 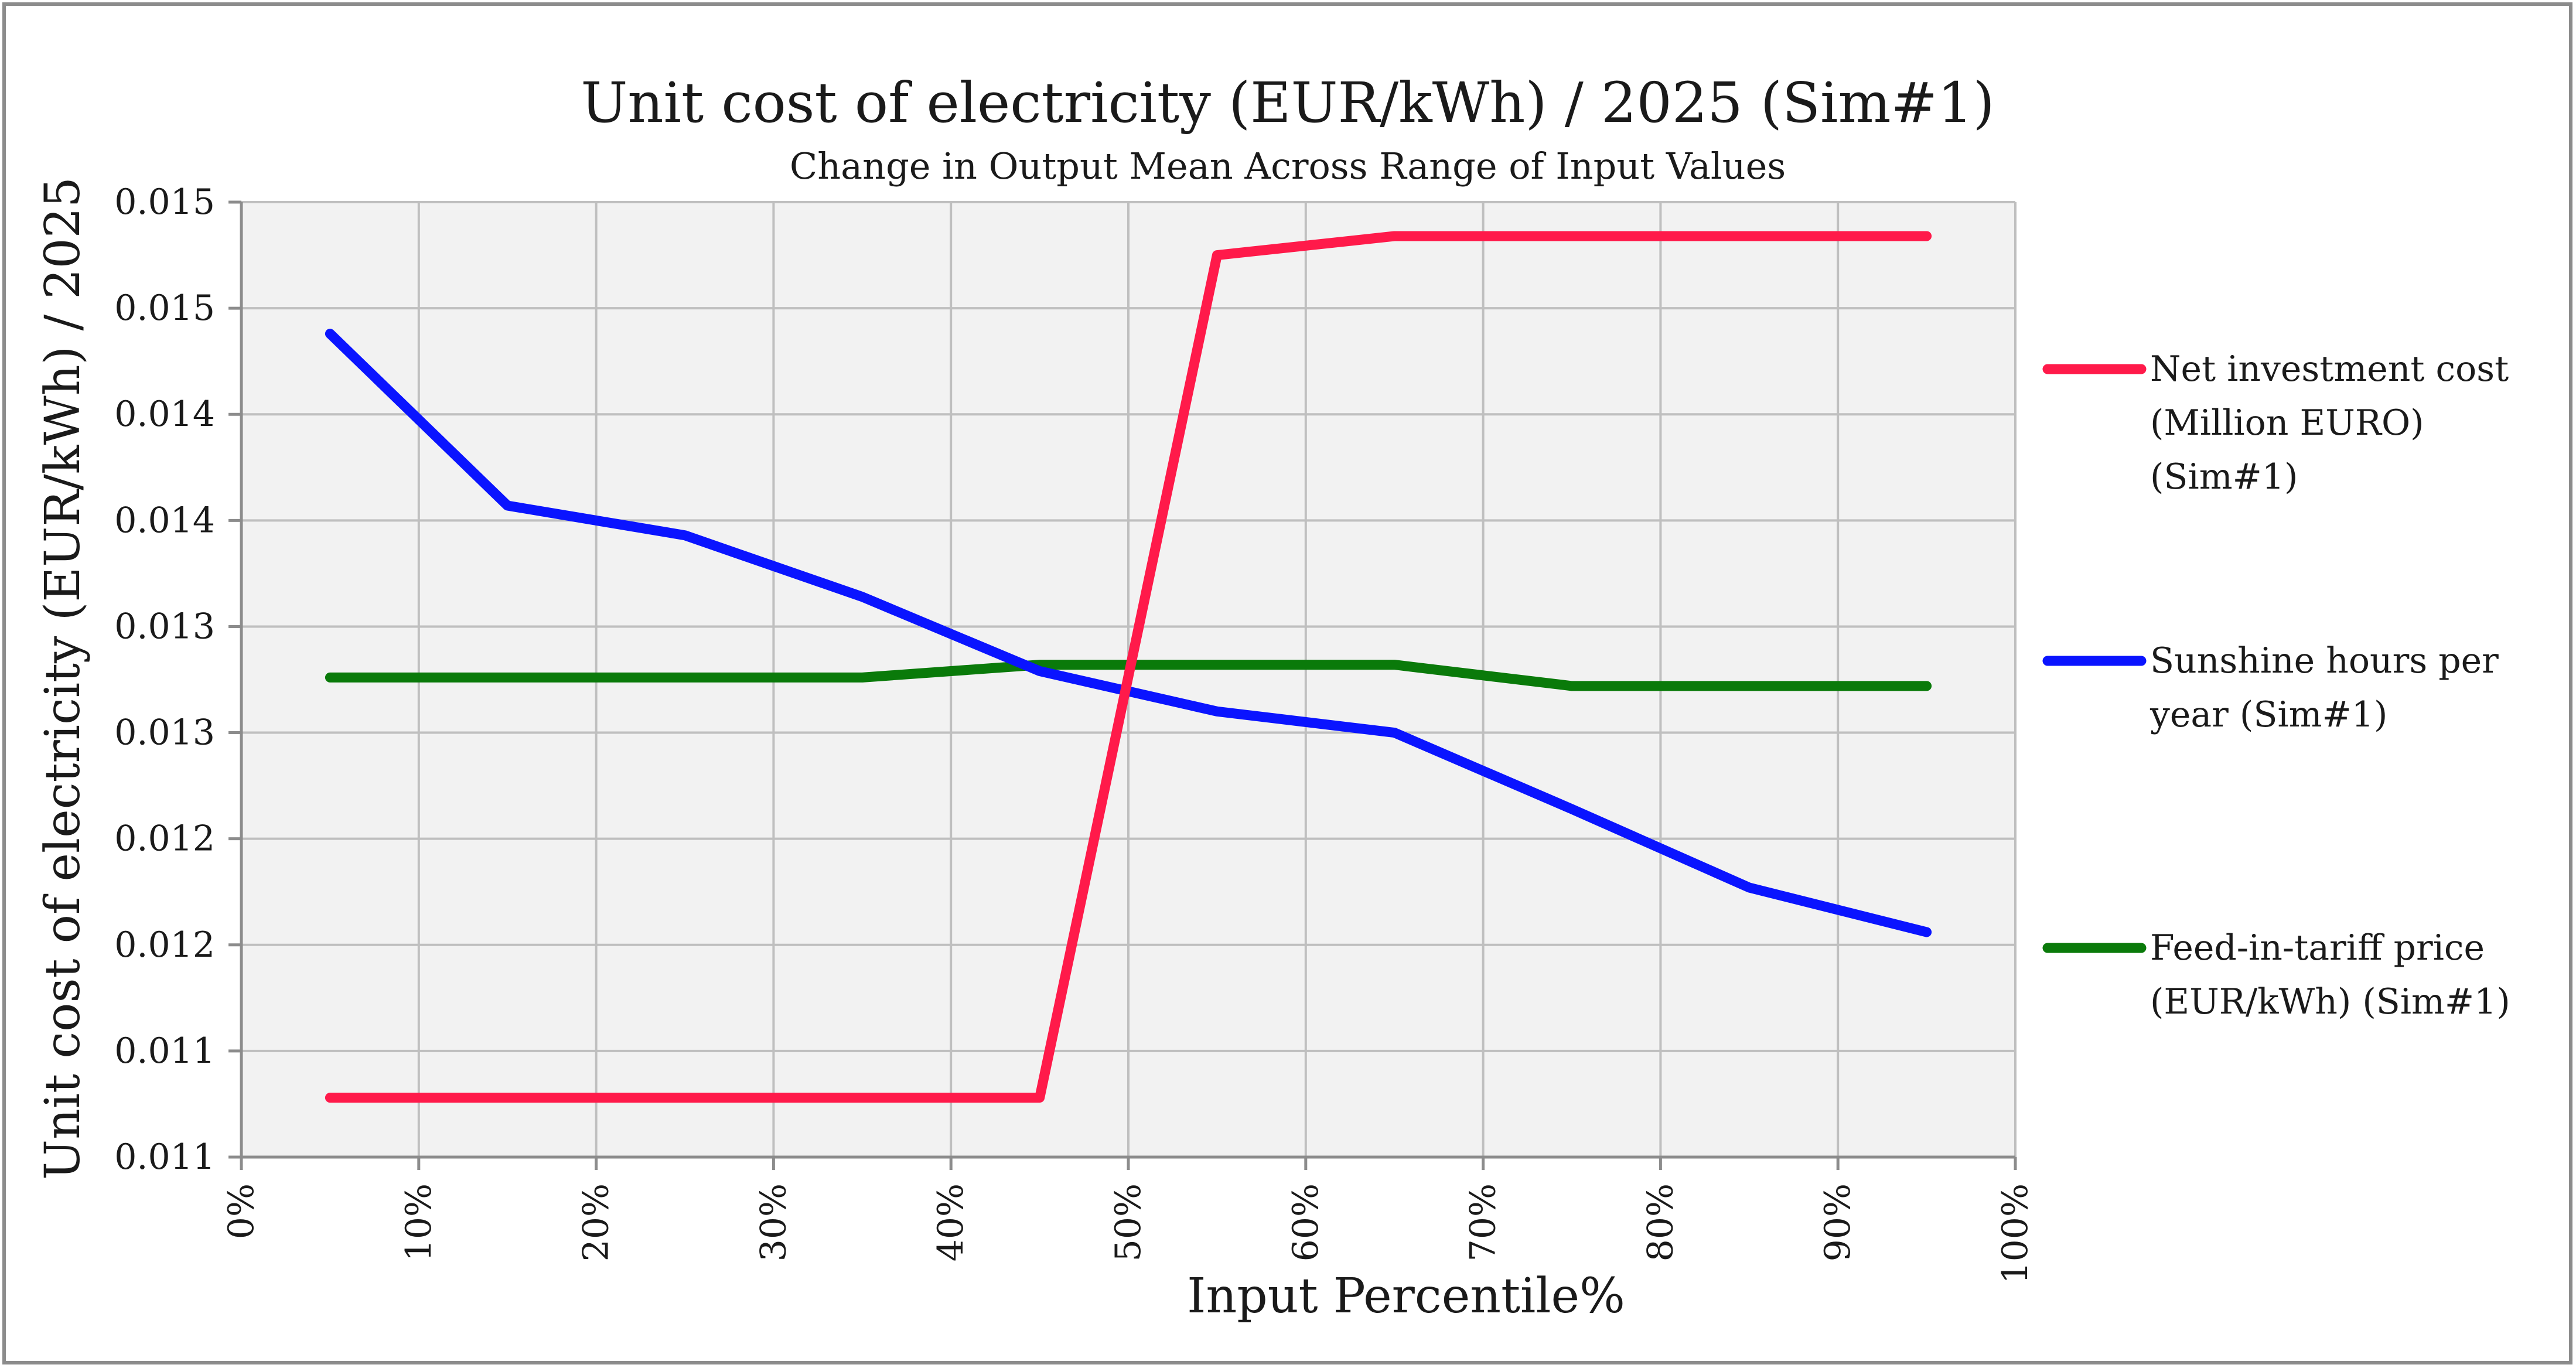 I want to click on legend-label-0: (Sim#1), so click(x=2224, y=476).